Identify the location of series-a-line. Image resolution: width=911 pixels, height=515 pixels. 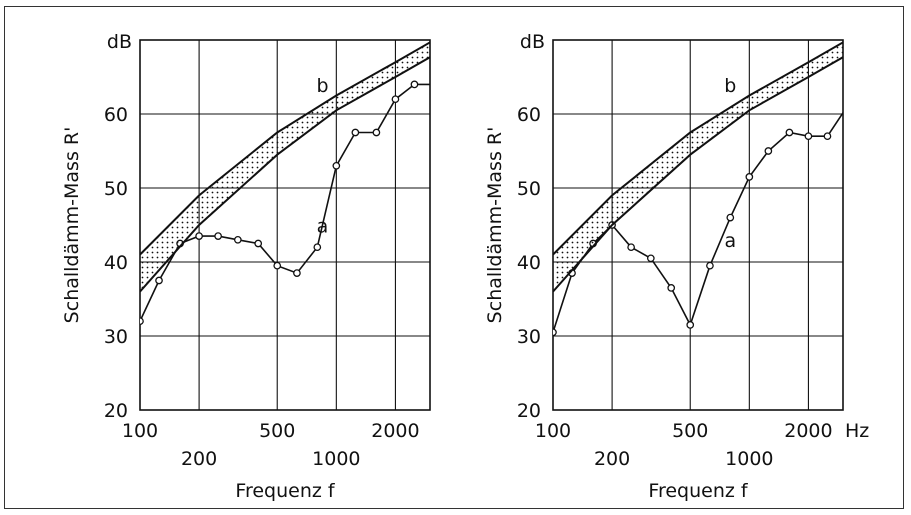
(285, 202).